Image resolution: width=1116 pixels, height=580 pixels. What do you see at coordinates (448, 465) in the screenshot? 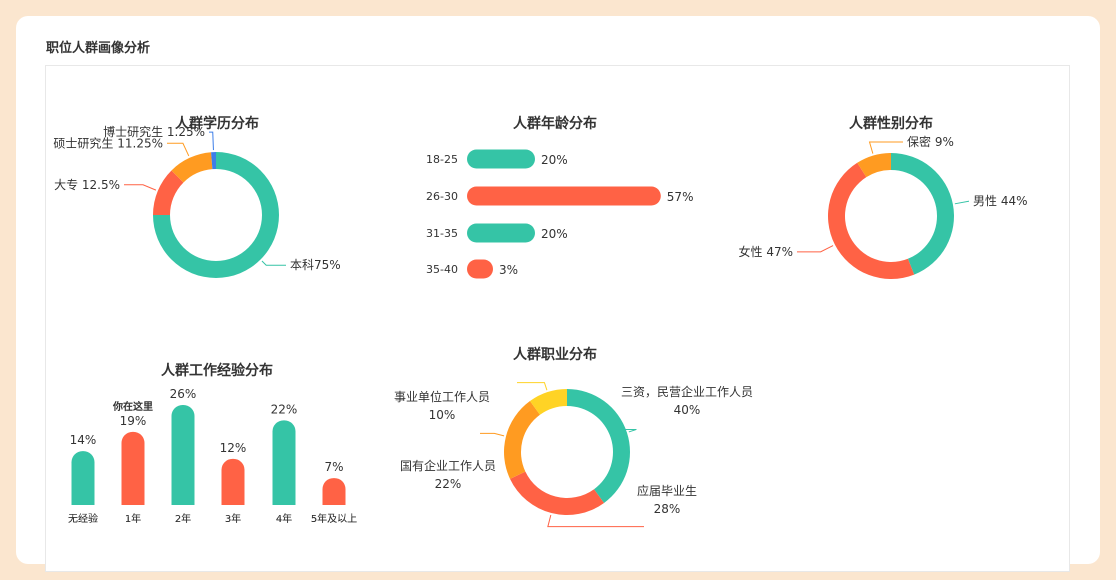
I see `slice-label: 国有企业工作人员` at bounding box center [448, 465].